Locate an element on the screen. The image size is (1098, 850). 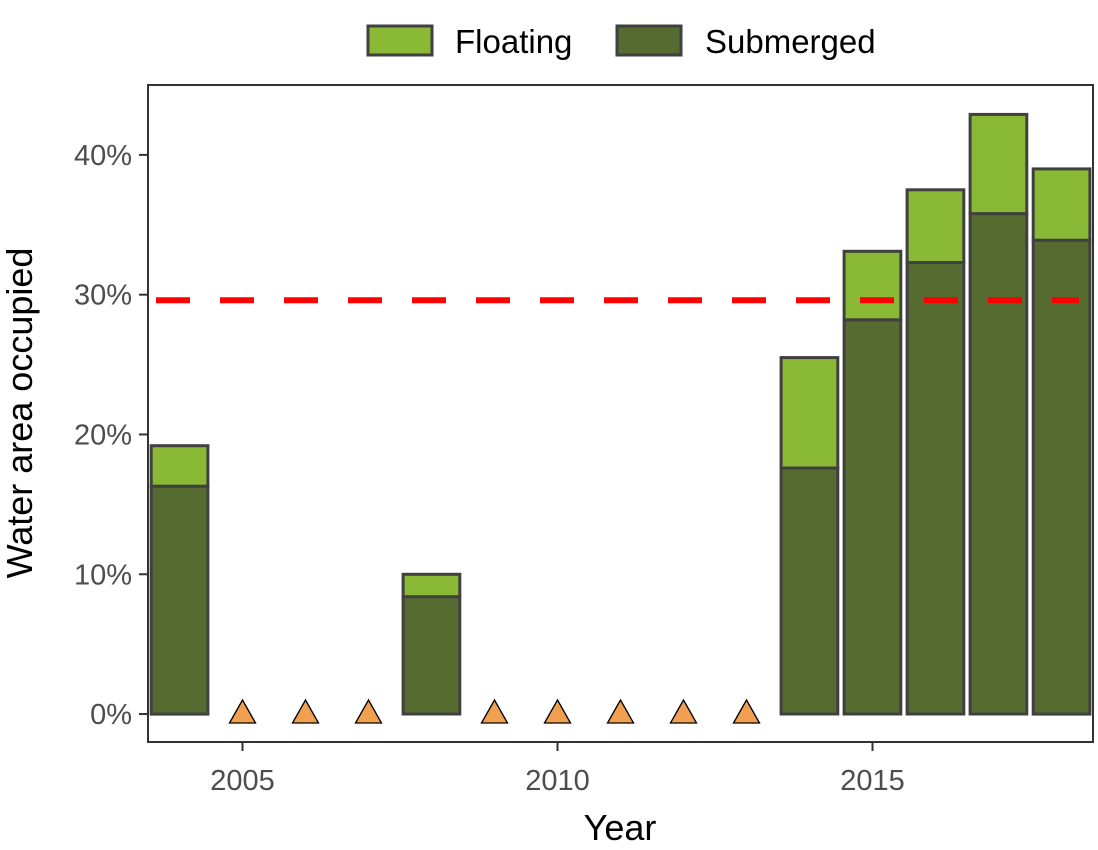
y-axis: 0% 10% 20% 30% 40% is located at coordinates (111, 435).